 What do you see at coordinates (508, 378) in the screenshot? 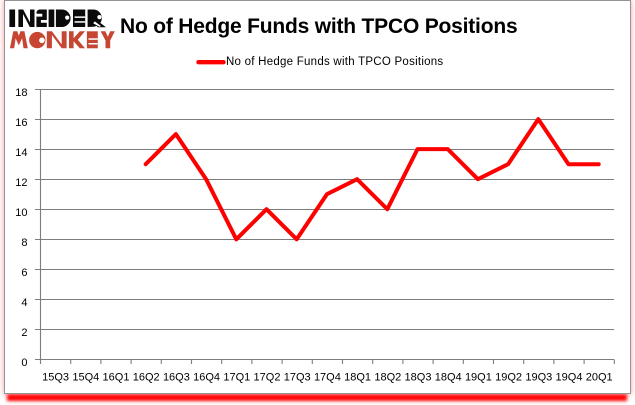
I see `svg-text: 19Q2` at bounding box center [508, 378].